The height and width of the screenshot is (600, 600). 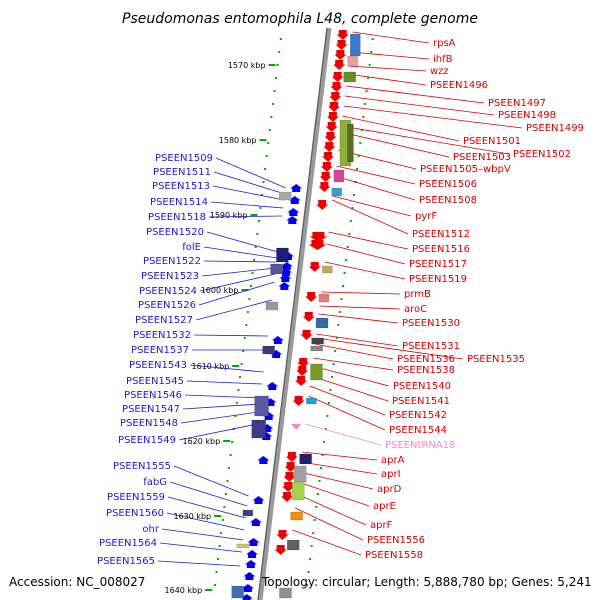 What do you see at coordinates (431, 346) in the screenshot?
I see `gene-label-pseen1531: PSEEN1531` at bounding box center [431, 346].